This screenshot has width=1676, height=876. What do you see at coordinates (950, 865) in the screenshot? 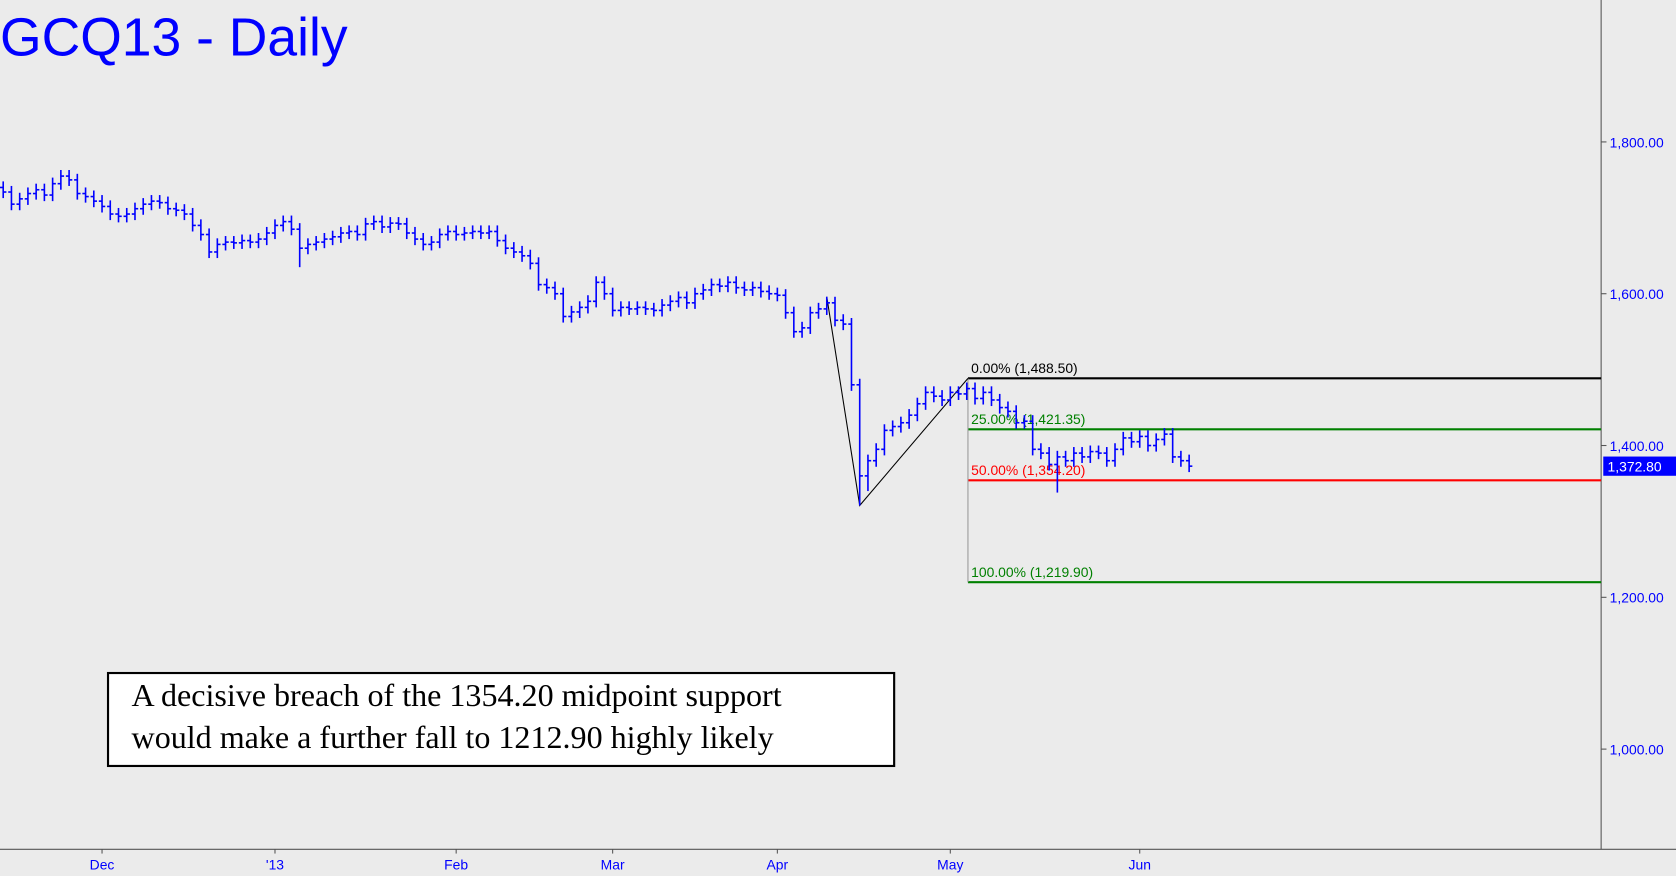
I see `x-tick-label: May` at bounding box center [950, 865].